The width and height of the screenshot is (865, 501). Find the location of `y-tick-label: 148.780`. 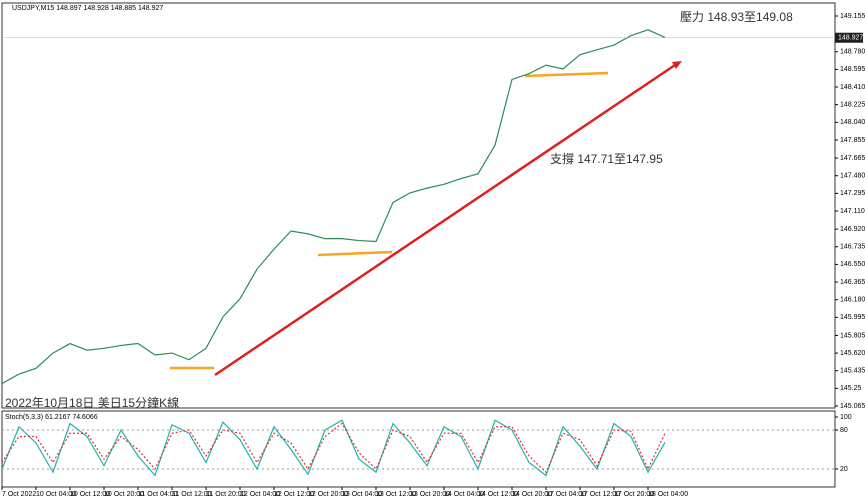

y-tick-label: 148.780 is located at coordinates (852, 52).